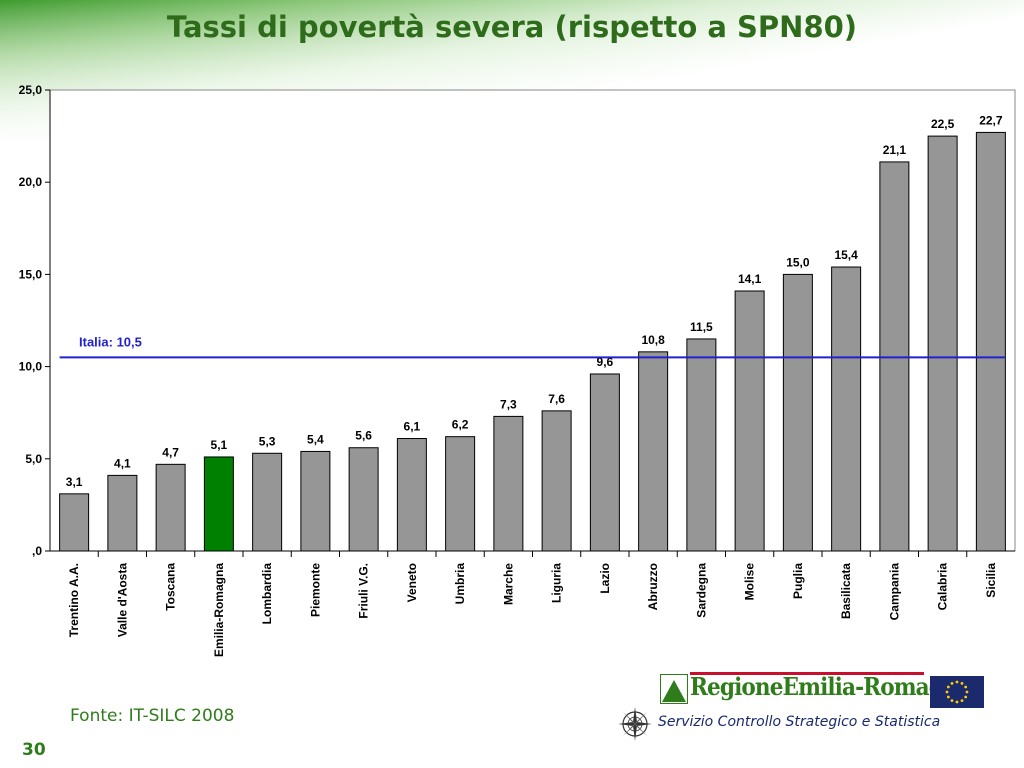 The width and height of the screenshot is (1024, 768). What do you see at coordinates (31, 90) in the screenshot?
I see `y-tick-label: 25,0` at bounding box center [31, 90].